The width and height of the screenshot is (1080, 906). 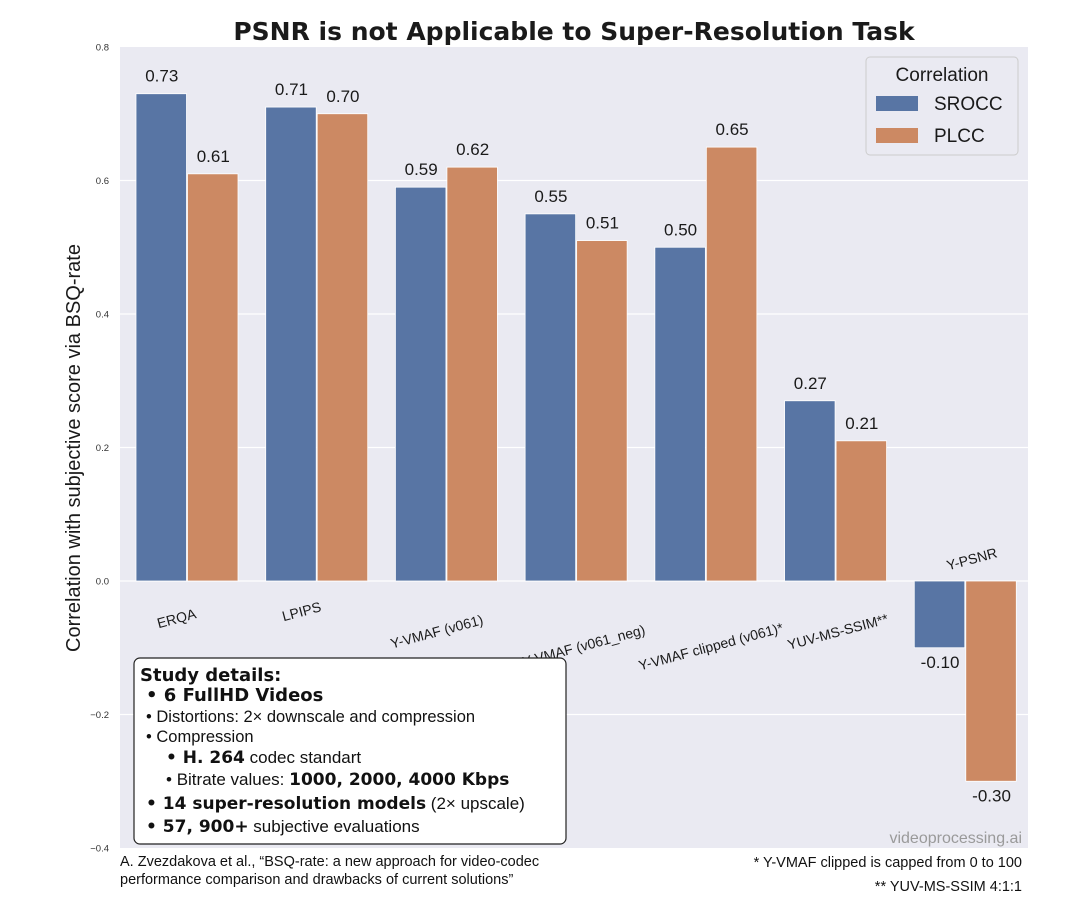 What do you see at coordinates (99, 715) in the screenshot?
I see `y-tick-label: −0.2` at bounding box center [99, 715].